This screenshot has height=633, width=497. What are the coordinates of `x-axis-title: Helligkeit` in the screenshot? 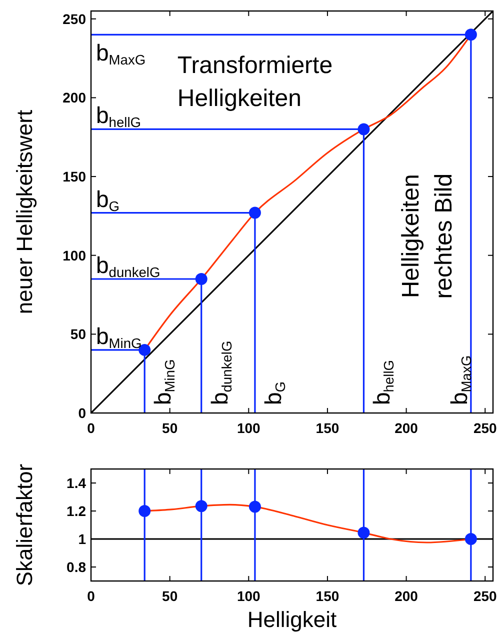 It's located at (292, 619).